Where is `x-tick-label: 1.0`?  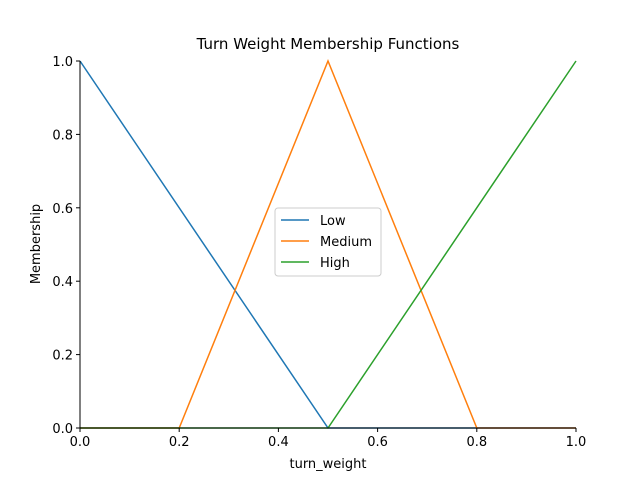 x-tick-label: 1.0 is located at coordinates (576, 442).